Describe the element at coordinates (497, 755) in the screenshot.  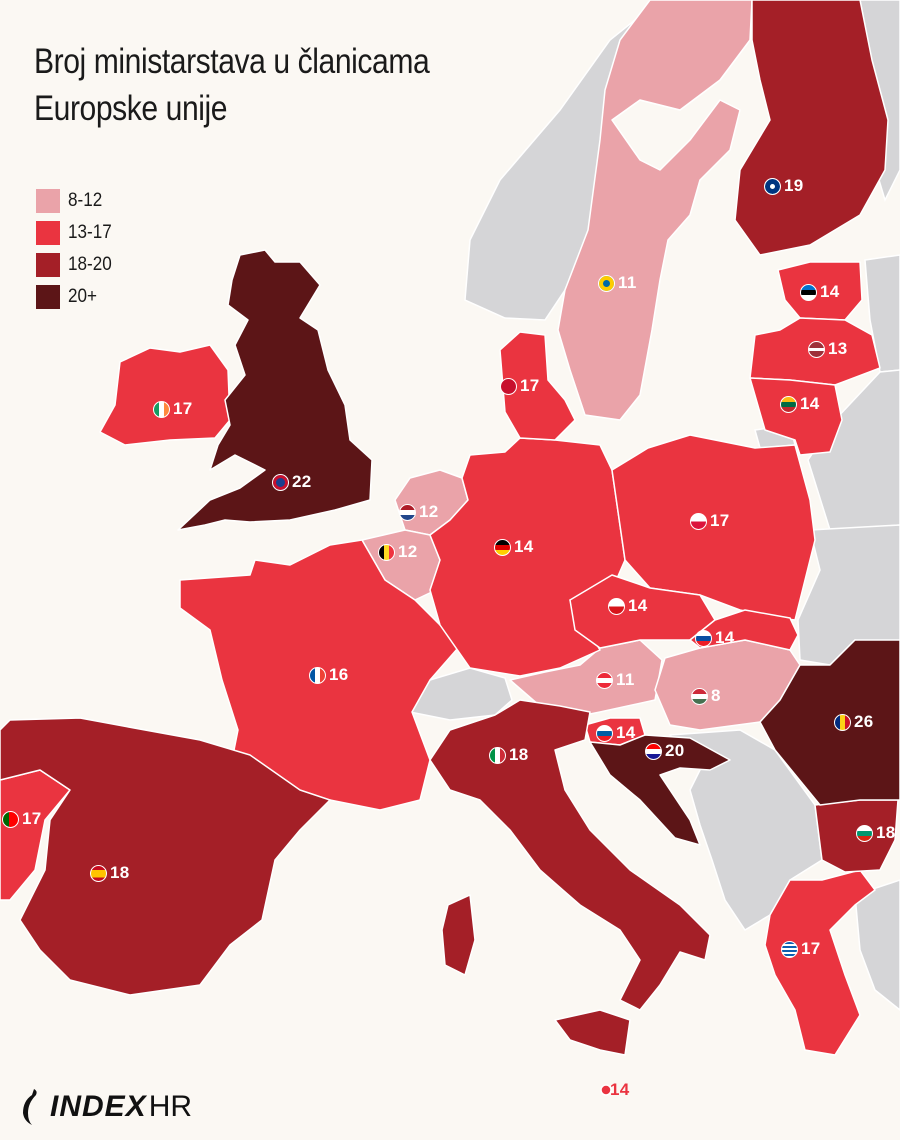
I see `italy-flag-icon` at that location.